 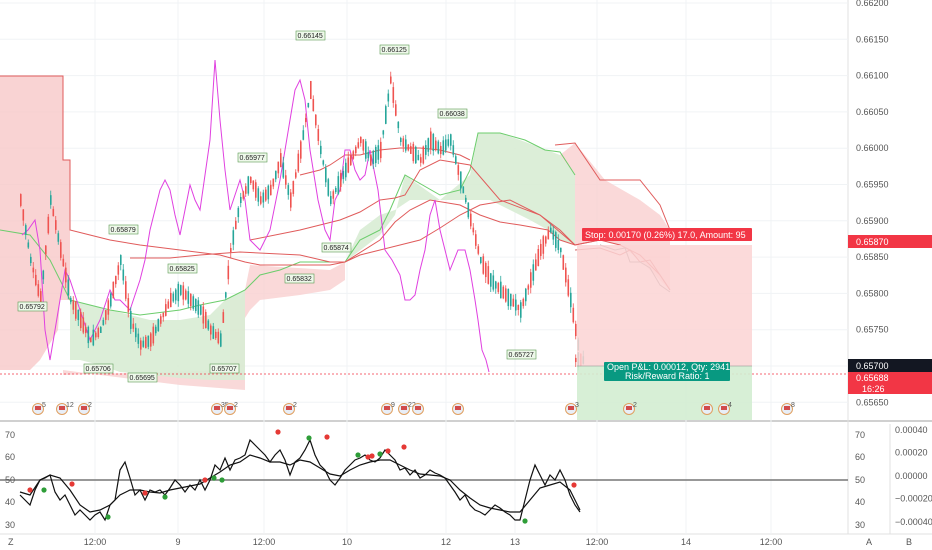 What do you see at coordinates (860, 480) in the screenshot?
I see `osc-right-tick: 50` at bounding box center [860, 480].